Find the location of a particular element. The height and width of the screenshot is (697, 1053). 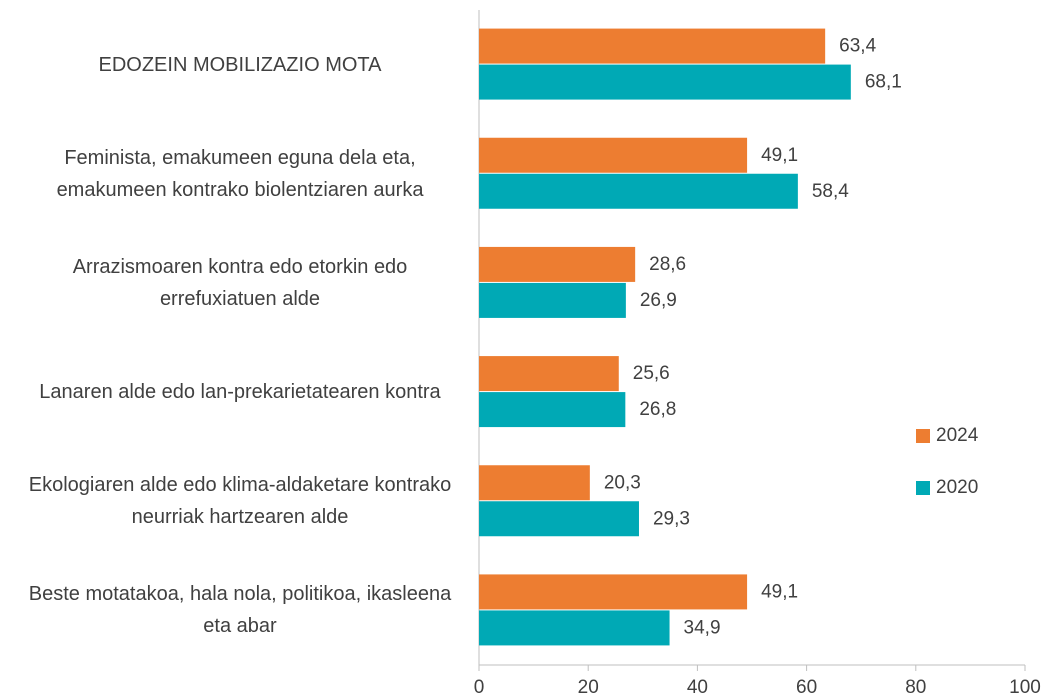

x-tick-label: 80 is located at coordinates (915, 687).